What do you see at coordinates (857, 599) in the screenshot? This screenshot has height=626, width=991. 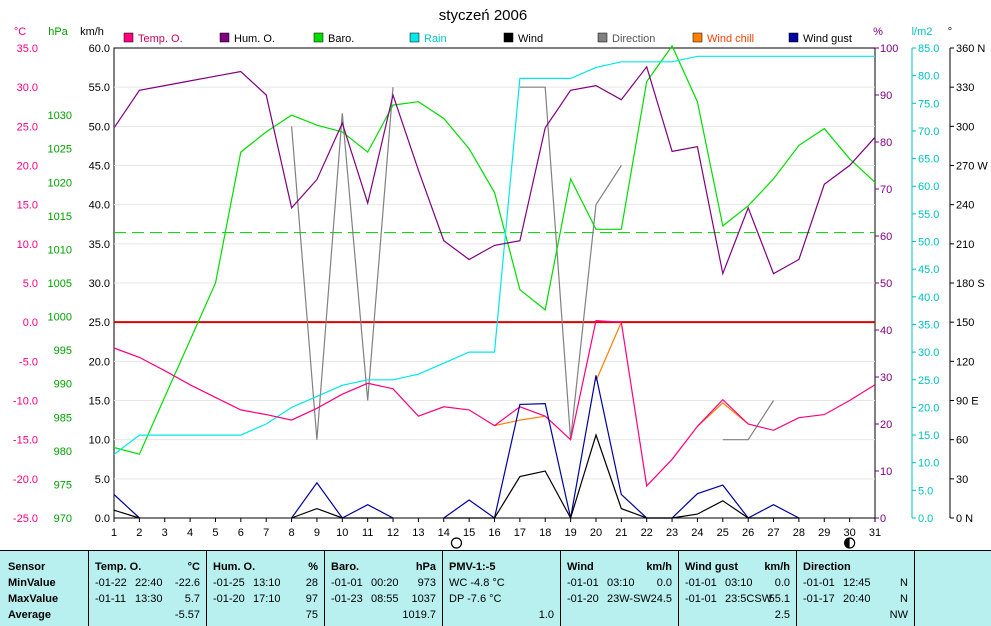 I see `stats-direction-max-time: 20:40` at bounding box center [857, 599].